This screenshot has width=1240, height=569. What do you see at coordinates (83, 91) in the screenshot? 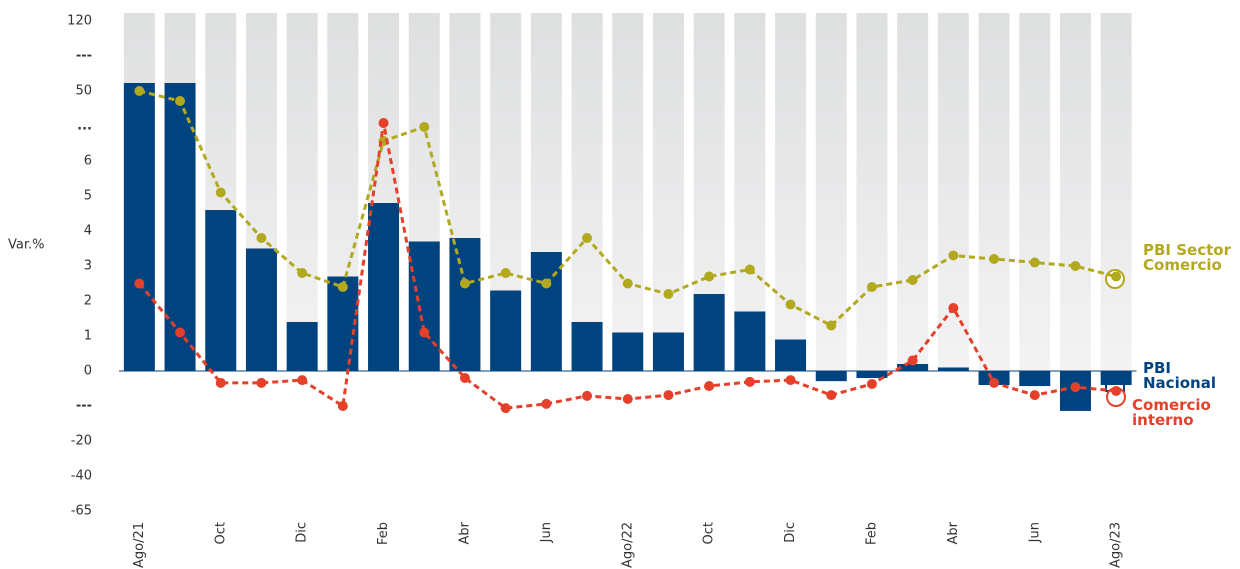
I see `y-tick-label: 50` at bounding box center [83, 91].